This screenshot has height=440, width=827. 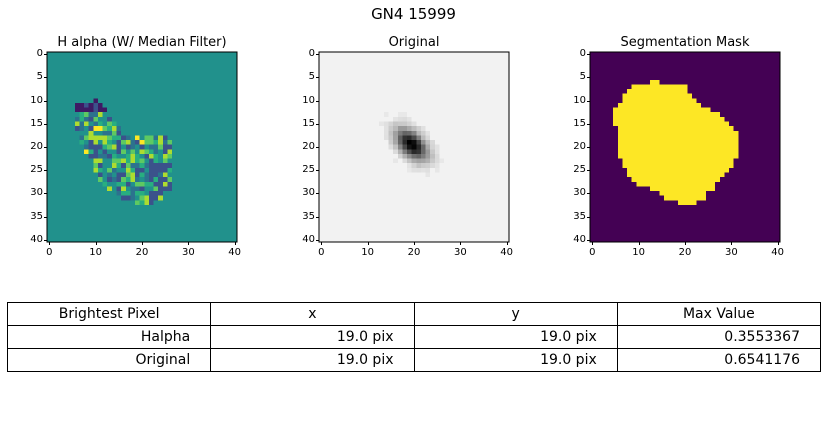 I want to click on panel-title-original: Original, so click(x=414, y=42).